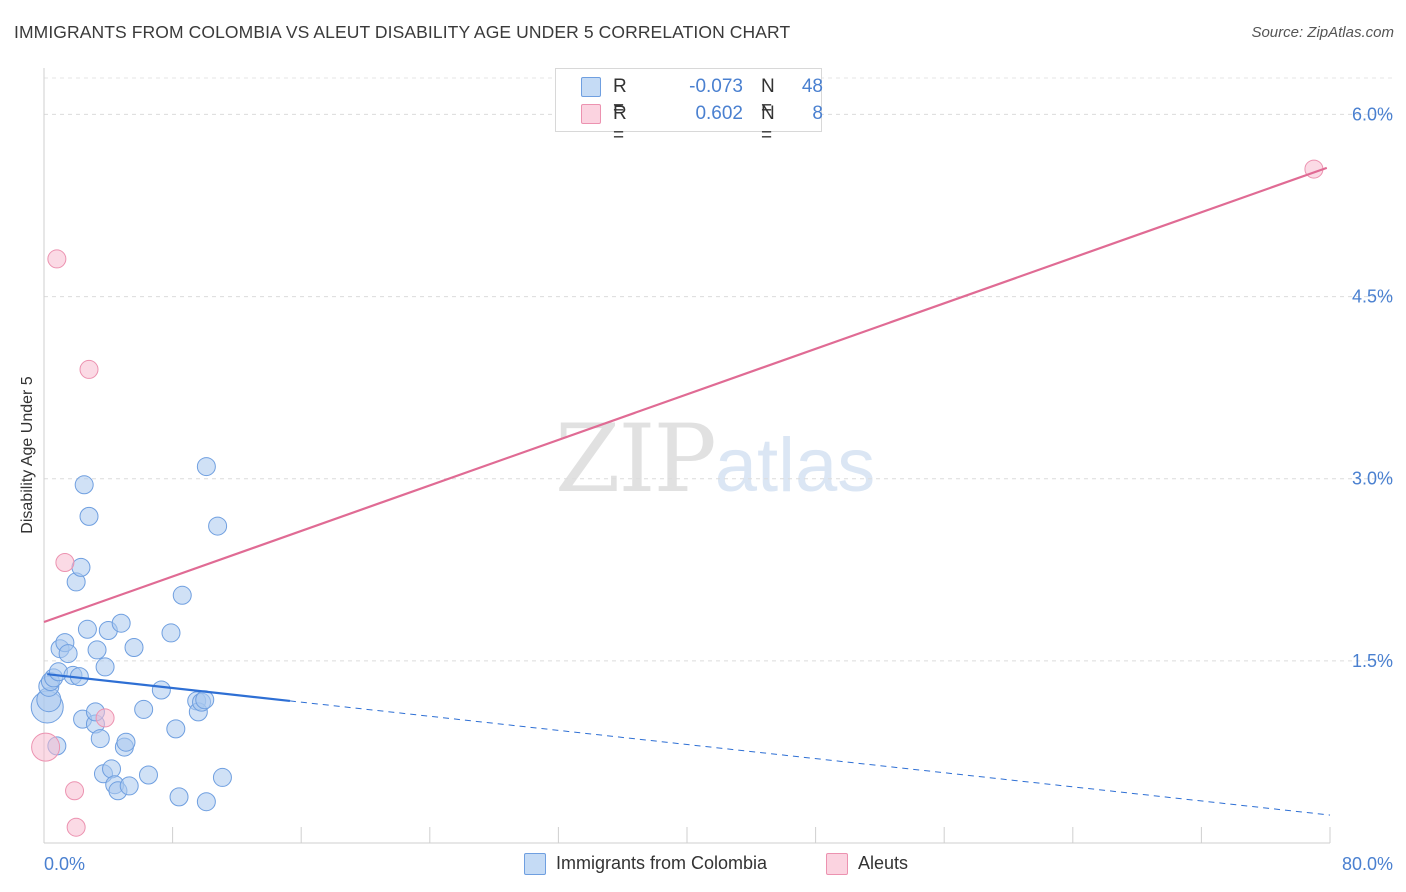 The width and height of the screenshot is (1406, 892). Describe the element at coordinates (883, 863) in the screenshot. I see `bottom-legend-label-aleuts: Aleuts` at that location.